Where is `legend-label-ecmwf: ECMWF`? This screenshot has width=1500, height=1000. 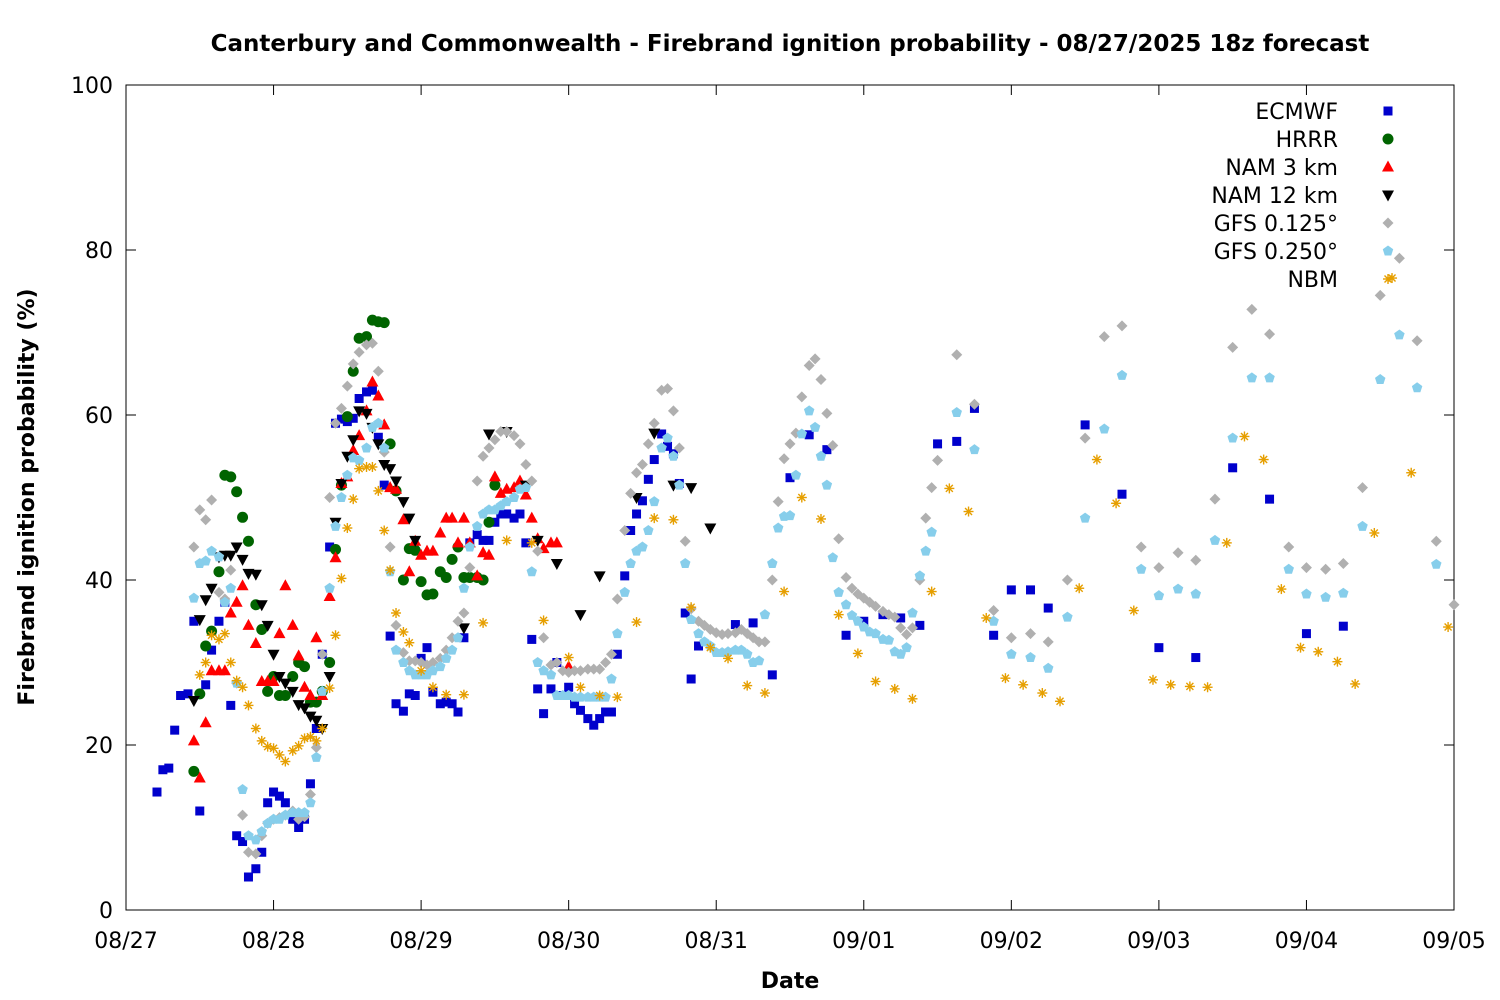 legend-label-ecmwf: ECMWF is located at coordinates (1296, 112).